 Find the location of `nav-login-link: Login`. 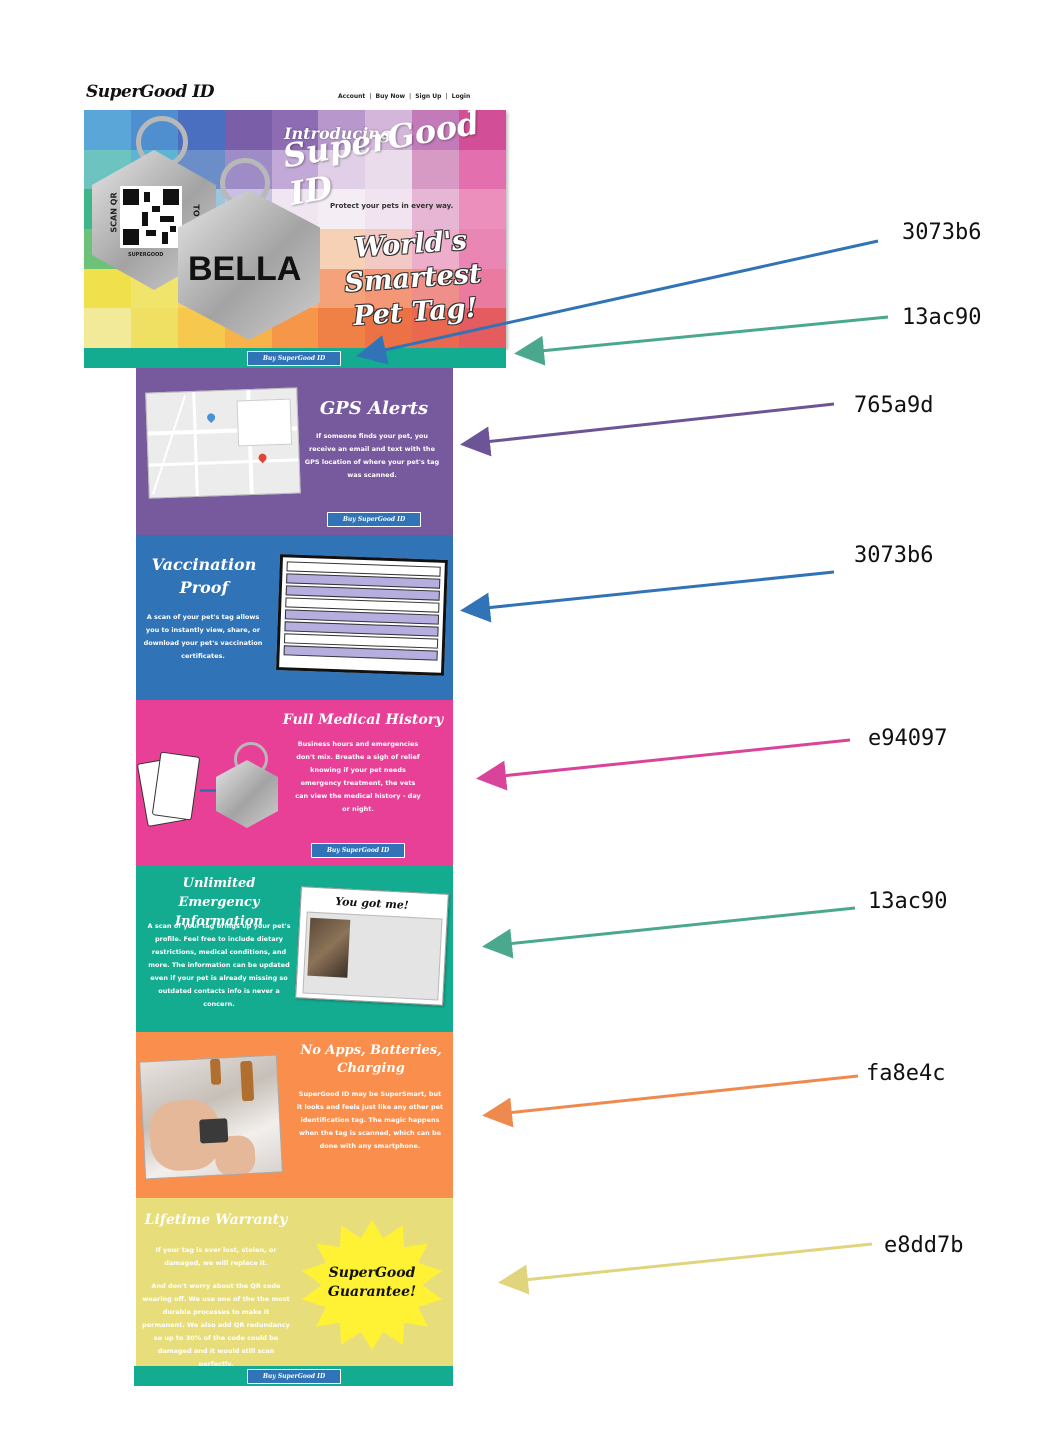

nav-login-link: Login is located at coordinates (461, 96).